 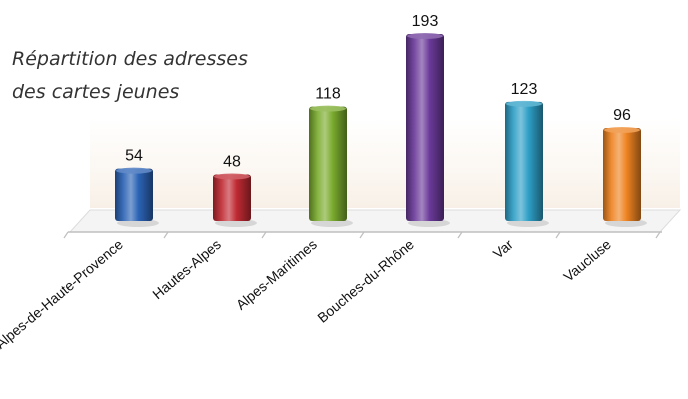 I want to click on category-label-vaucluse: Vaucluse, so click(x=587, y=260).